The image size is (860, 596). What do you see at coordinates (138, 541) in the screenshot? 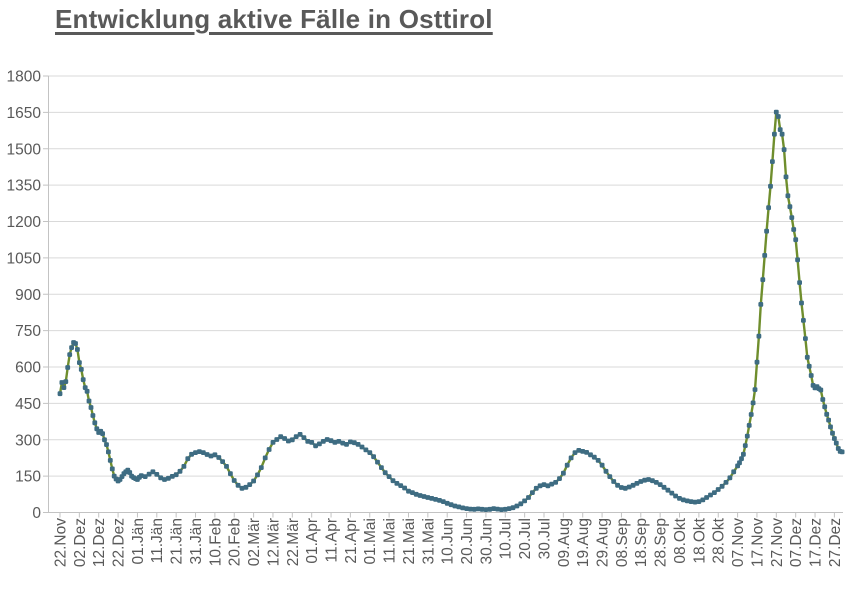
I see `x-axis-label: 01.Jän` at bounding box center [138, 541].